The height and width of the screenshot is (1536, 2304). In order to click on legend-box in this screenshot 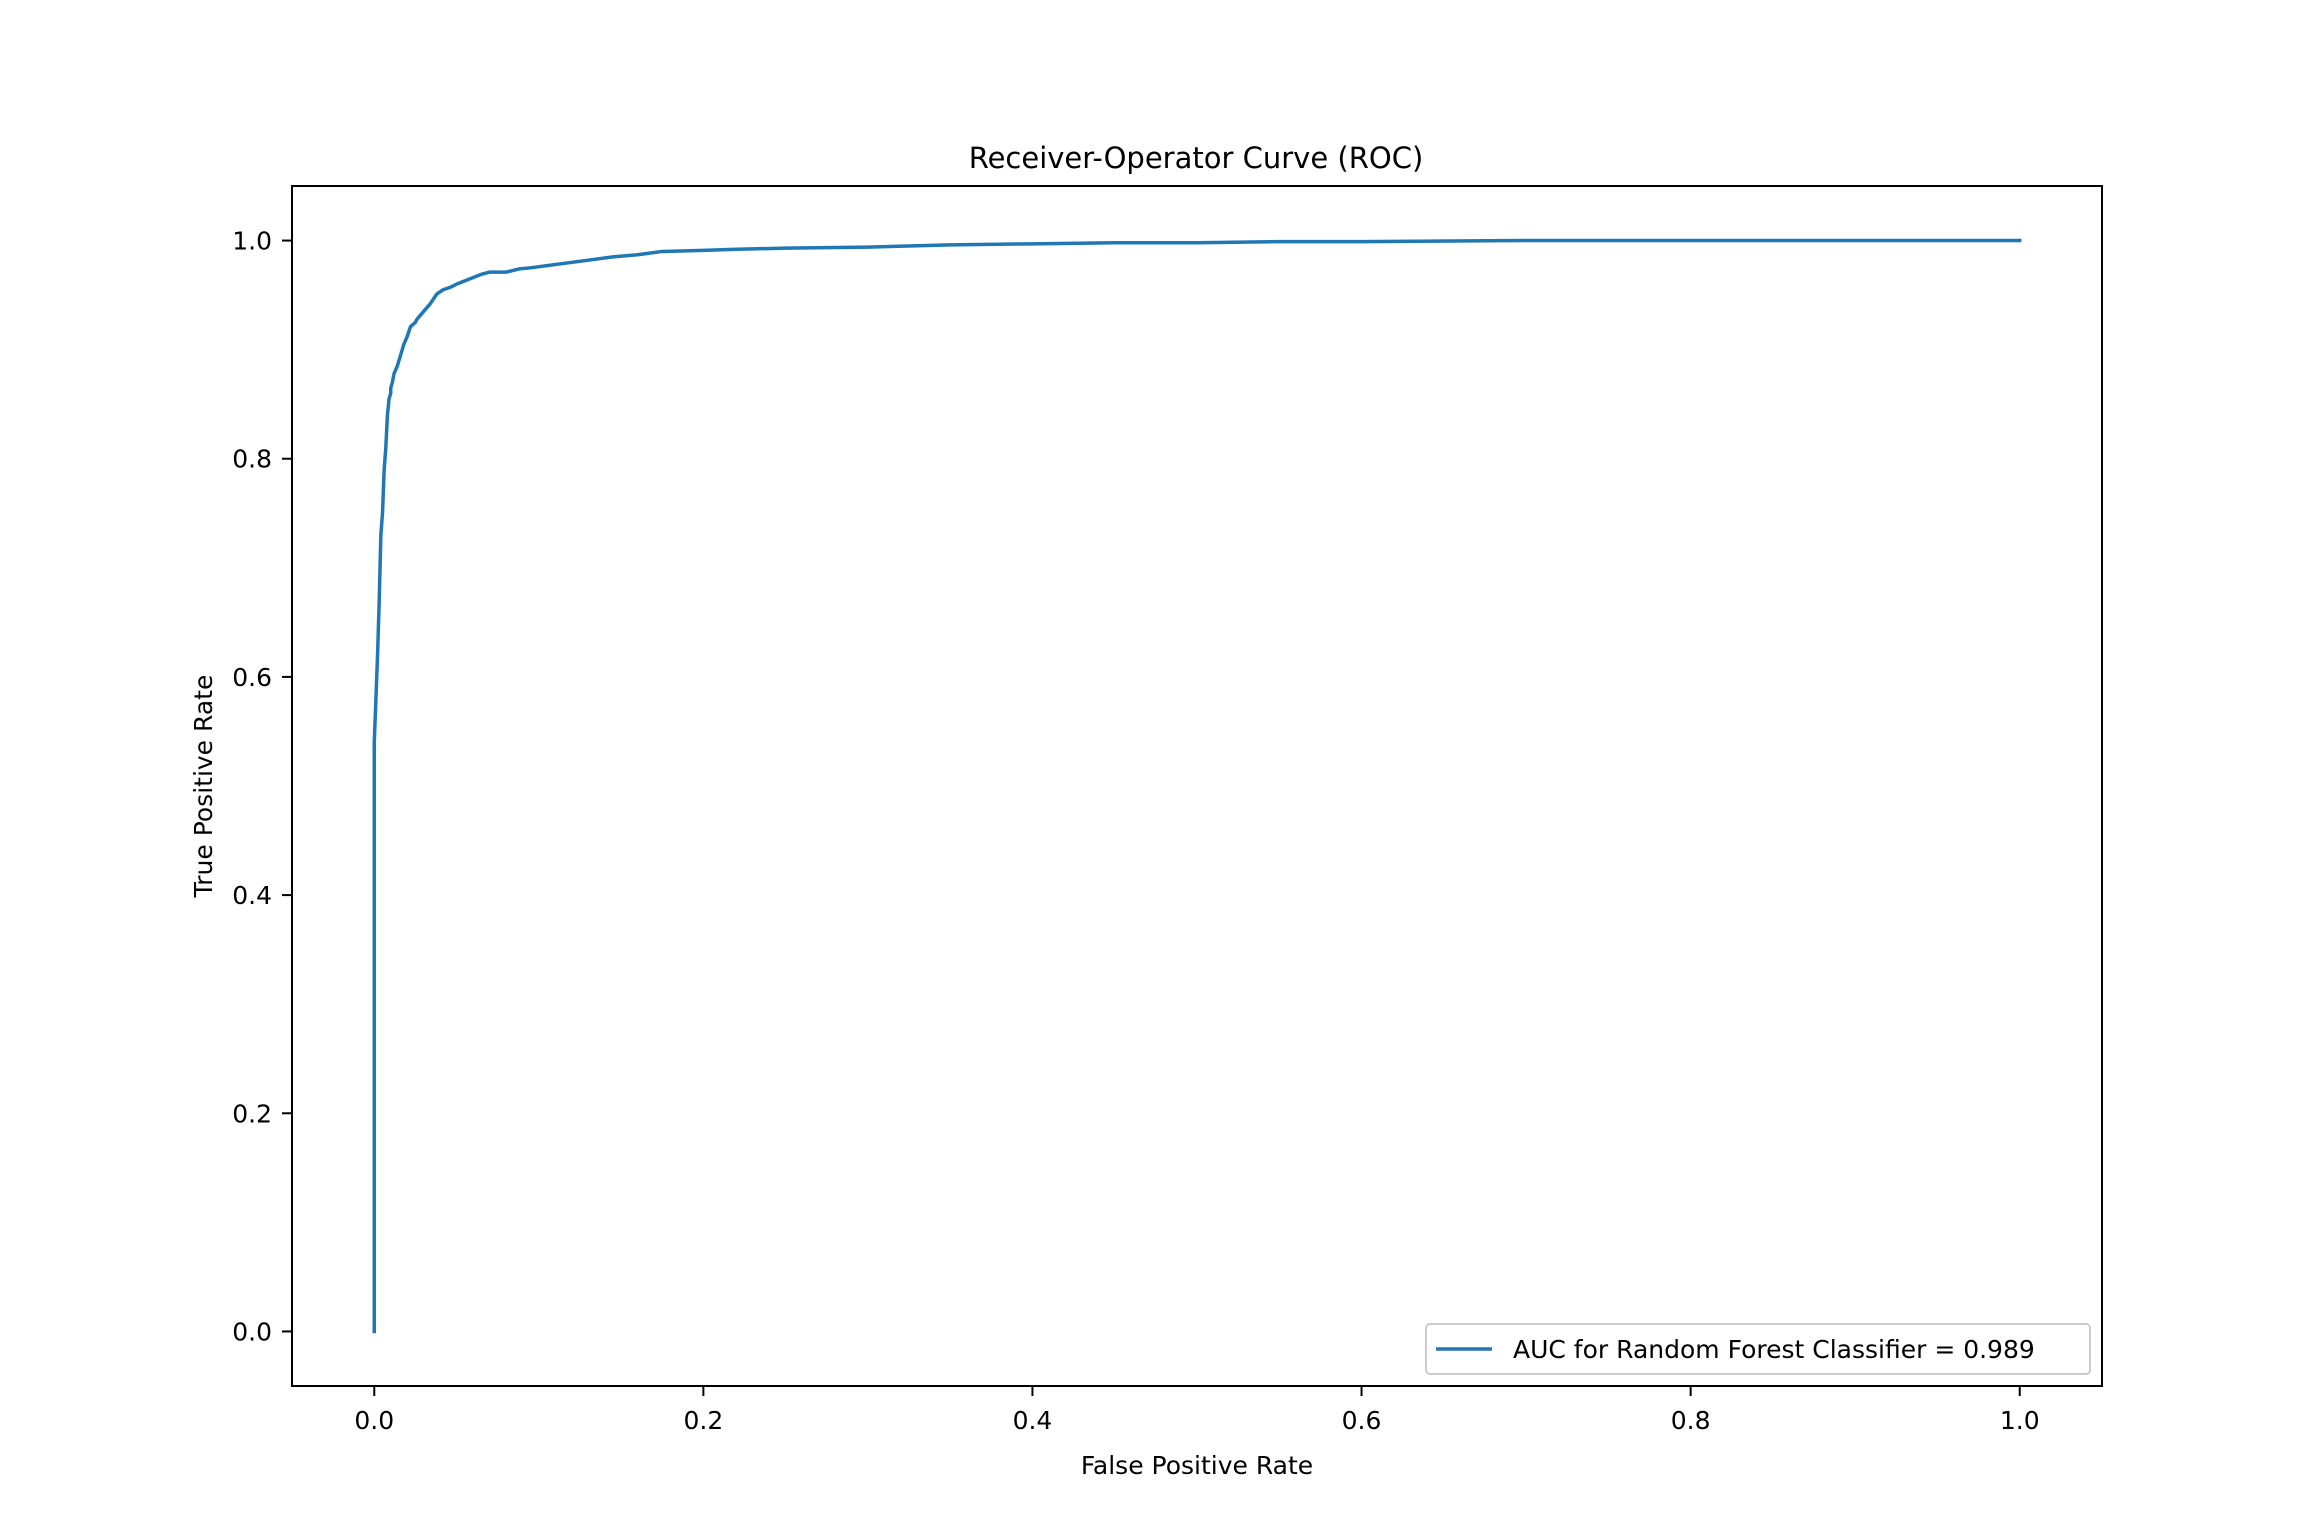, I will do `click(1758, 1349)`.